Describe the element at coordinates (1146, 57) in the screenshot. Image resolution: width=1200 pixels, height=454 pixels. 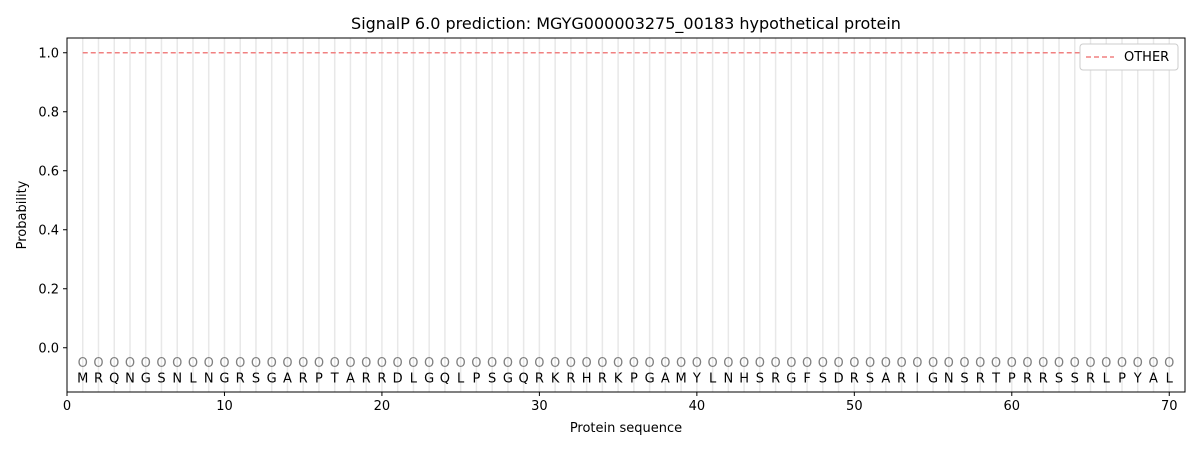
I see `legend-label-other: OTHER` at that location.